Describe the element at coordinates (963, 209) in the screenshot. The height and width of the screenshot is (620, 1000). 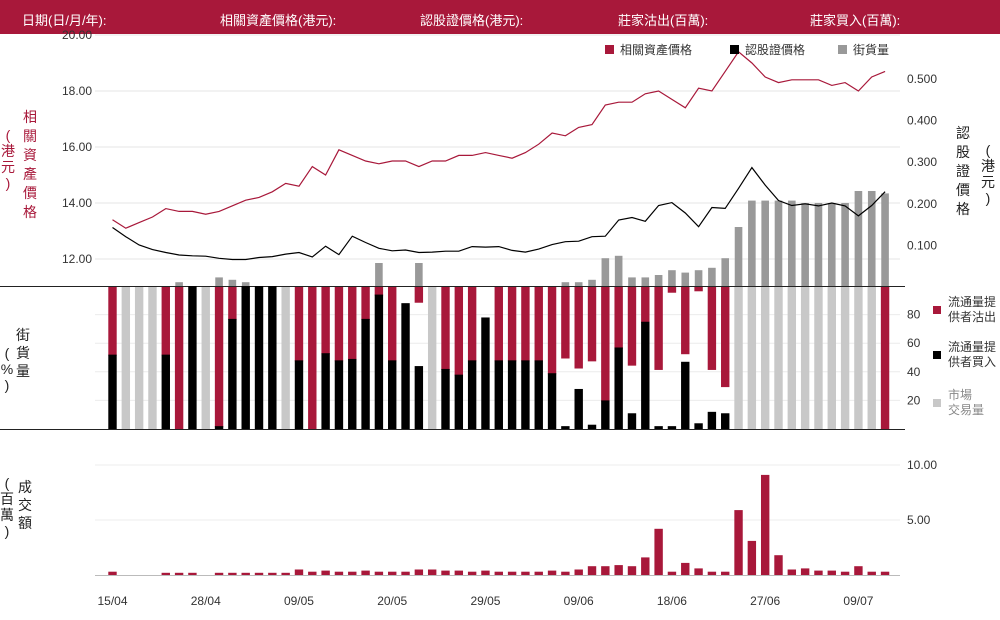
I see `right-axis-title-char: 格` at that location.